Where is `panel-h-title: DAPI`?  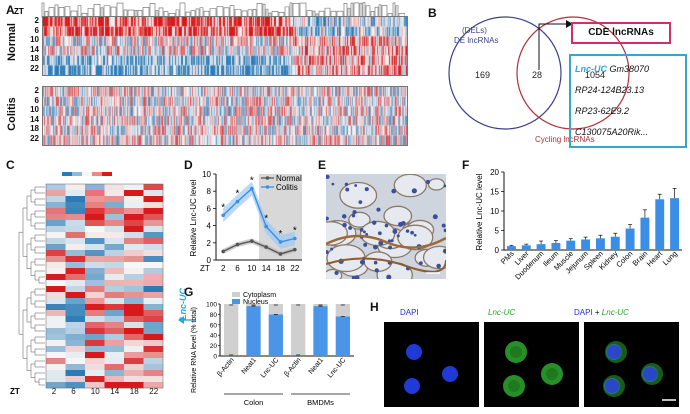 panel-h-title: DAPI is located at coordinates (409, 312).